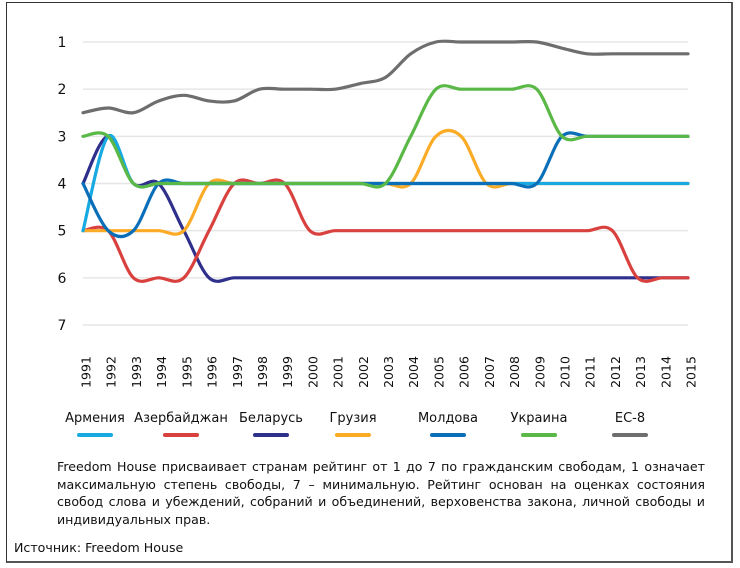  What do you see at coordinates (640, 372) in the screenshot?
I see `x-tick-label: 2013` at bounding box center [640, 372].